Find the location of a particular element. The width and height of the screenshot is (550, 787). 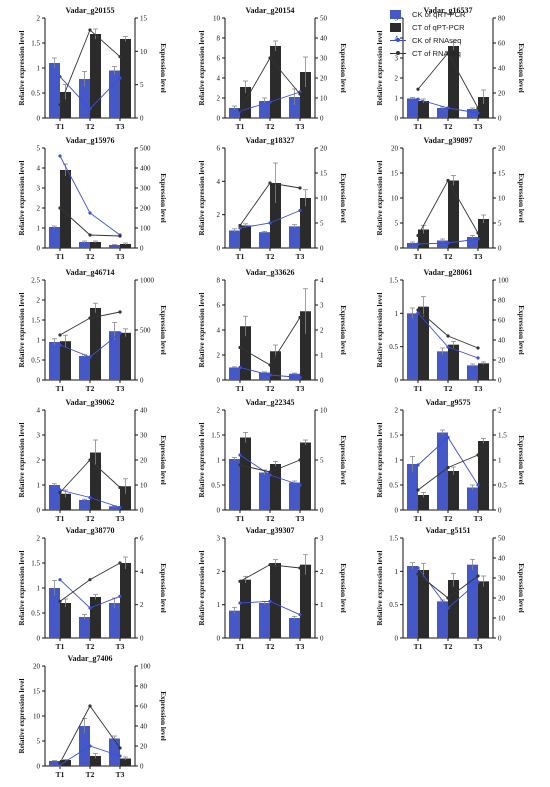

right-tick-label: 400 is located at coordinates (145, 169).